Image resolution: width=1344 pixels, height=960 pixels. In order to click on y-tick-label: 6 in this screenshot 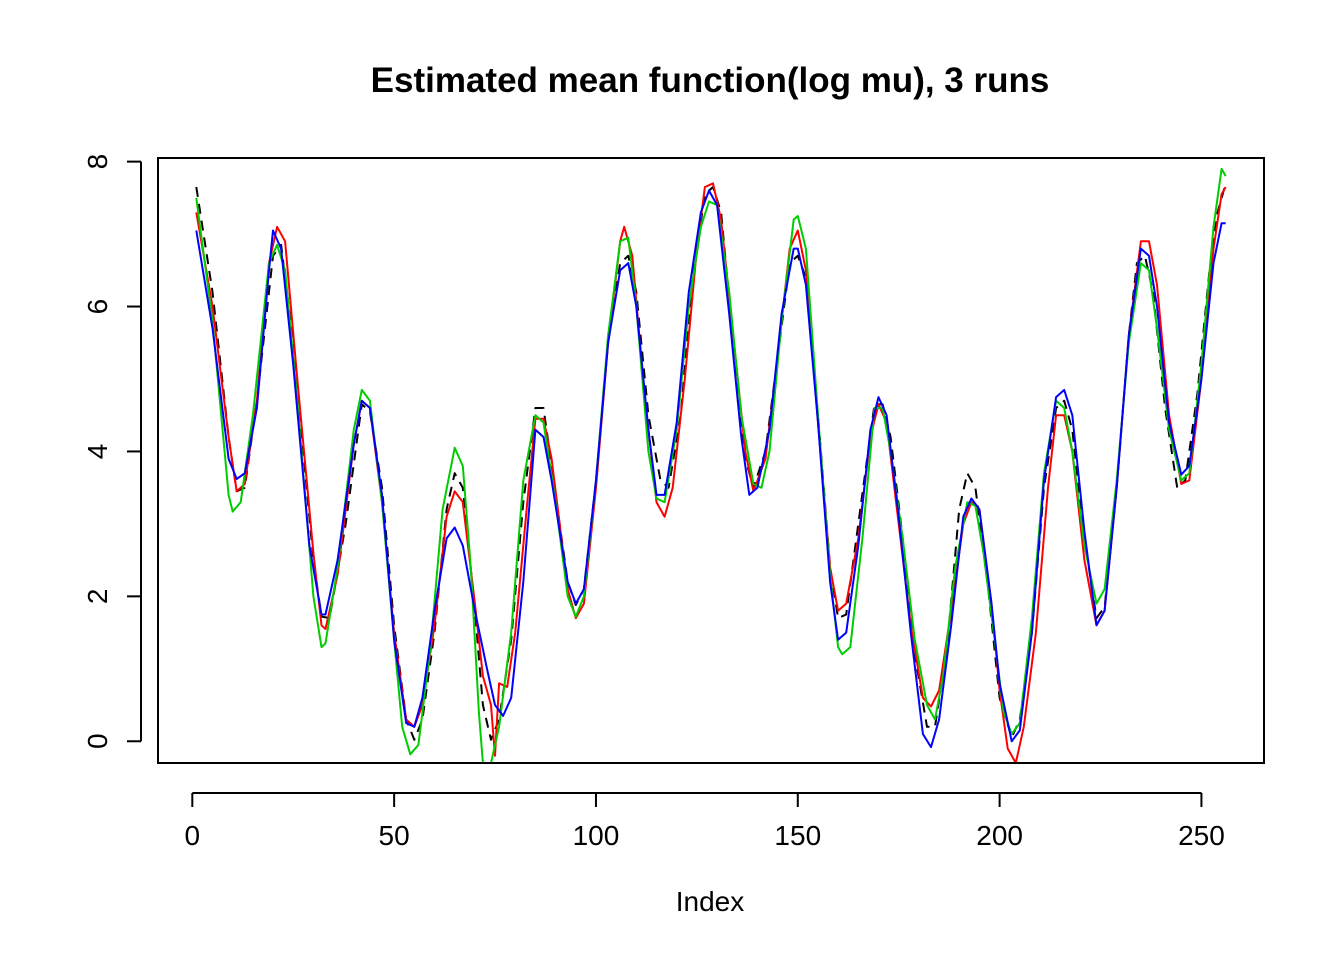, I will do `click(97, 307)`.